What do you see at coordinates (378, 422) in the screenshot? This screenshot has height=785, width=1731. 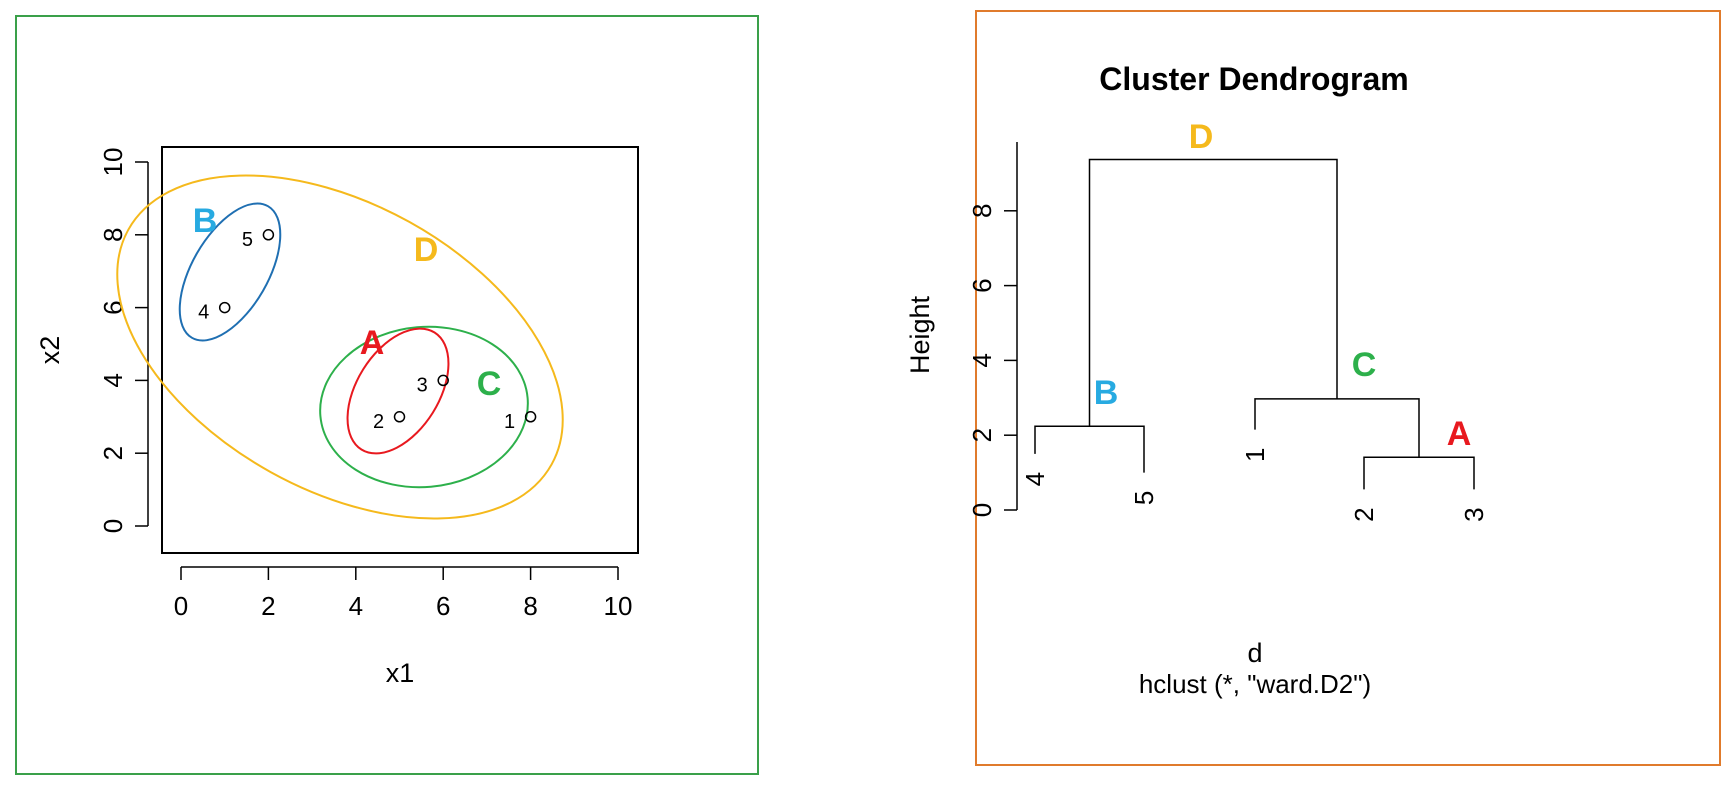 I see `point-label: 2` at bounding box center [378, 422].